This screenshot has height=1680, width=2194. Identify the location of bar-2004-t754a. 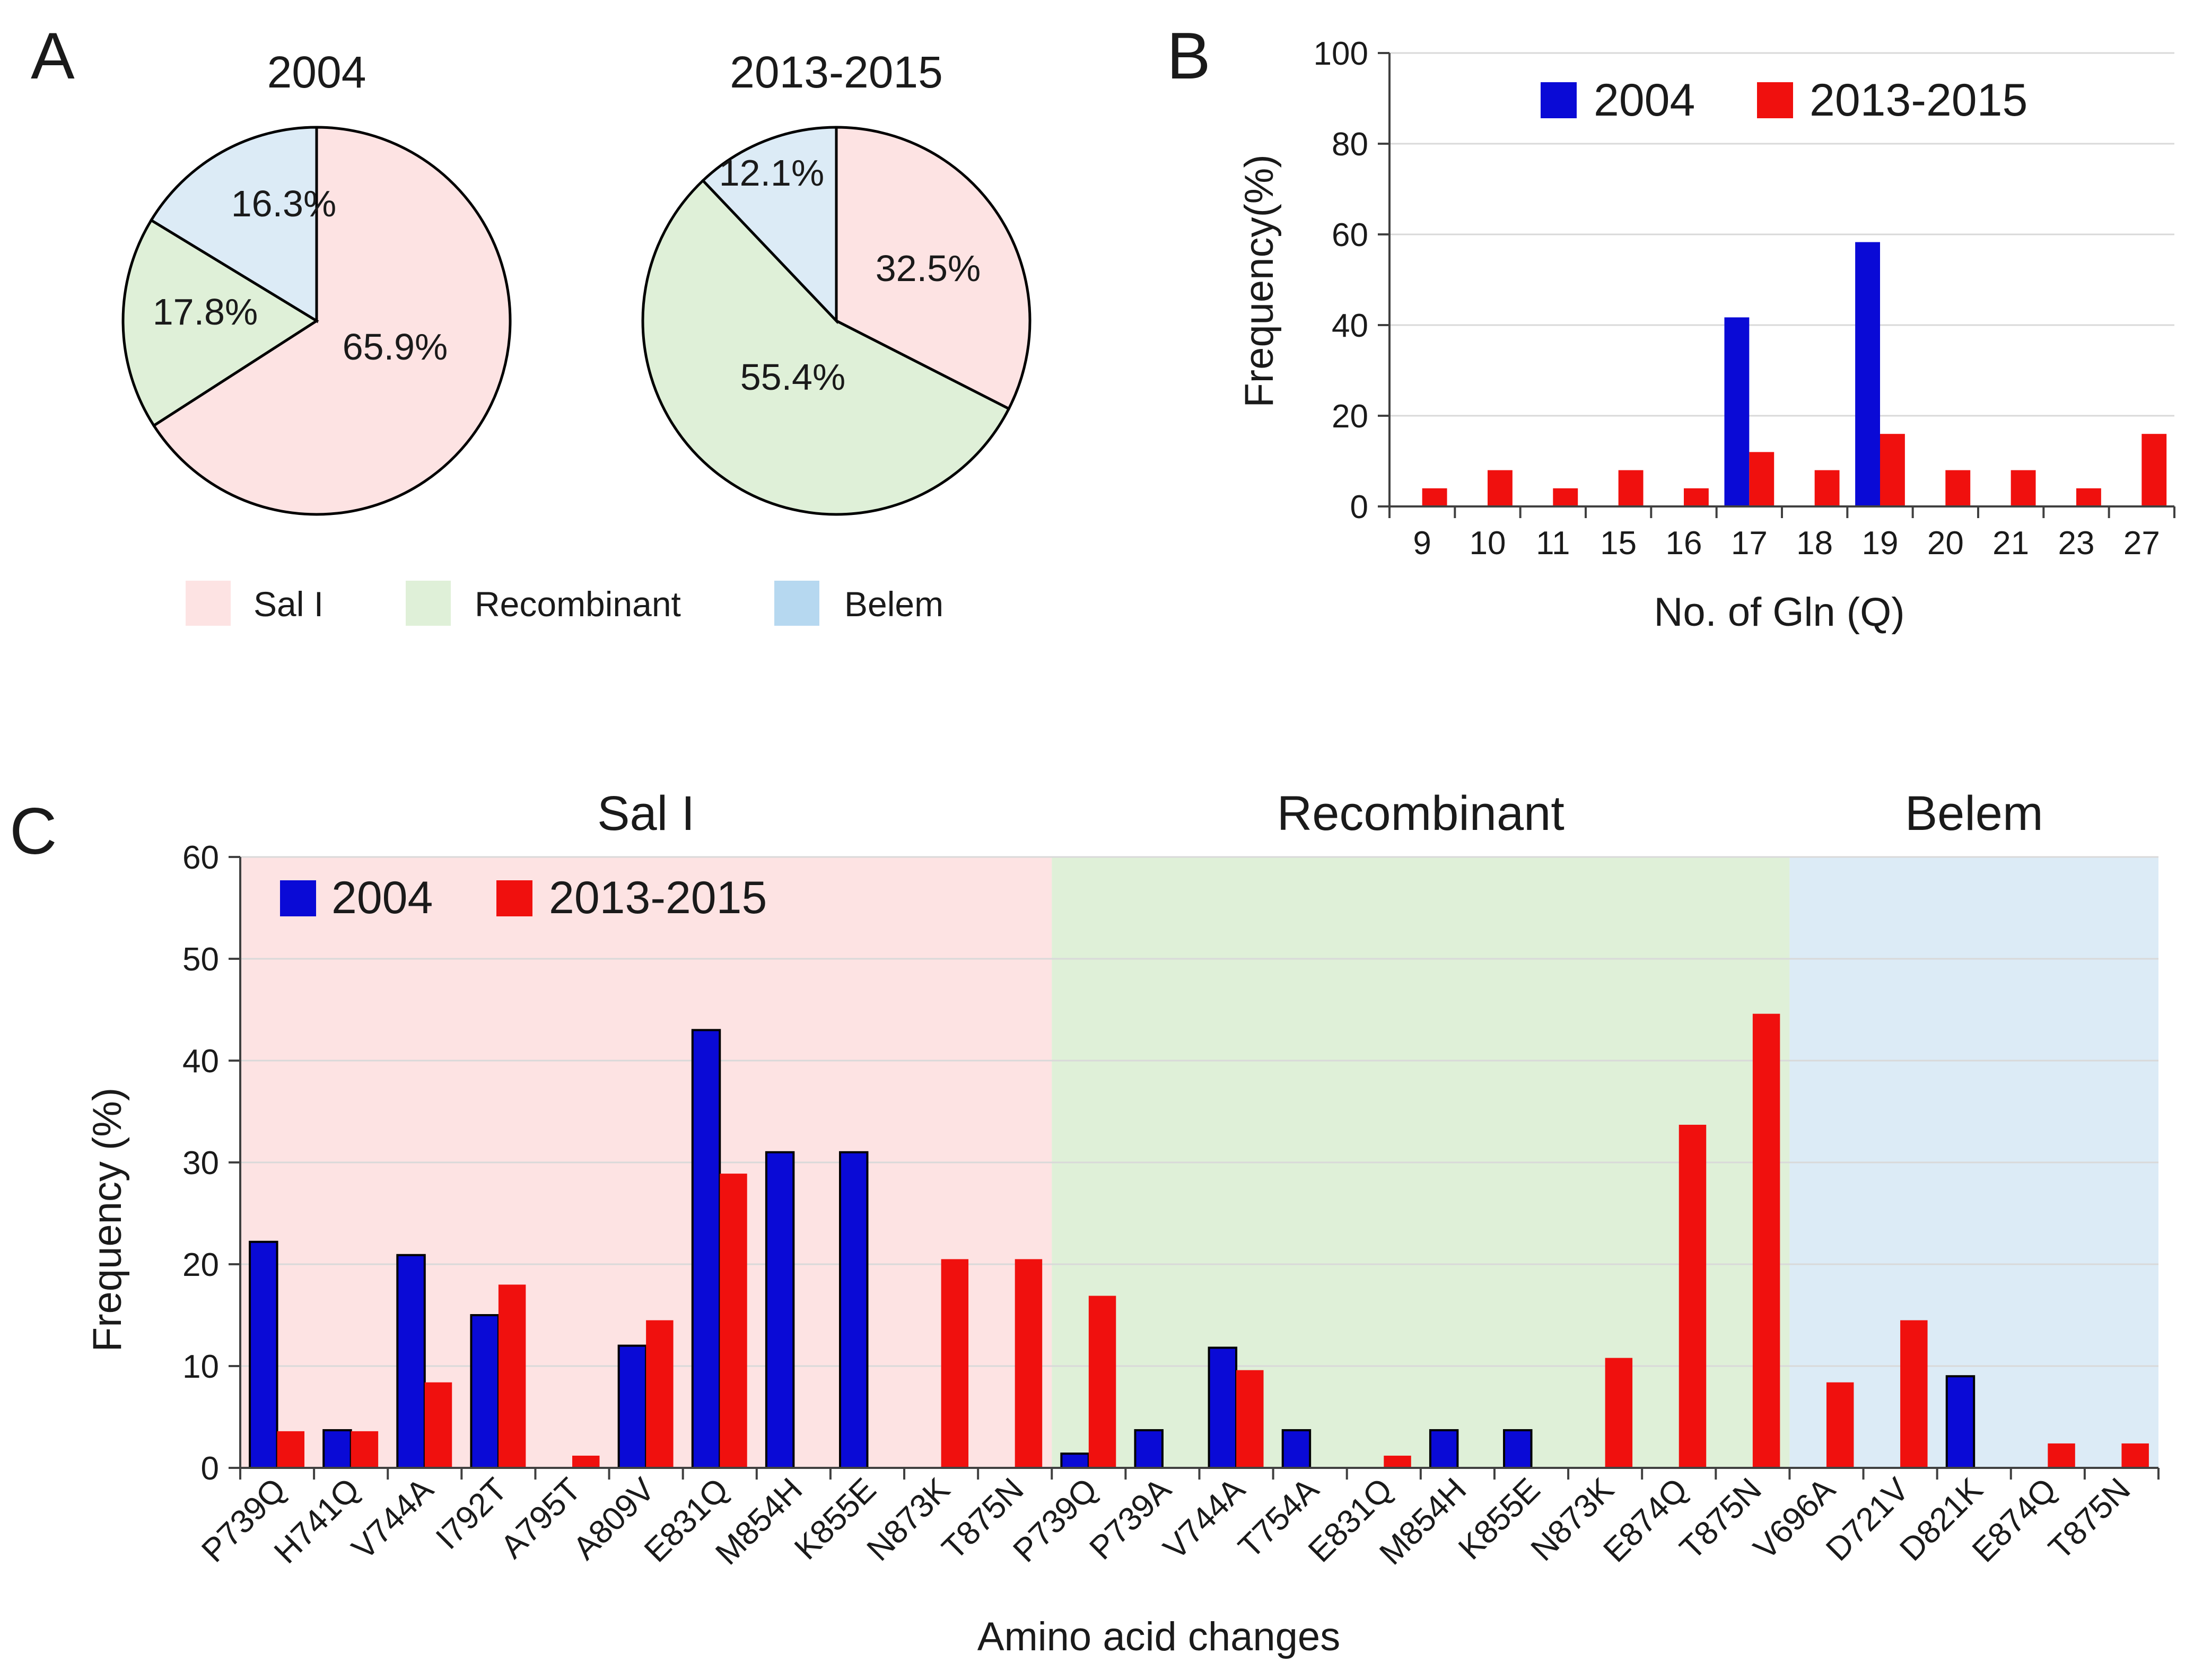
(1296, 1449).